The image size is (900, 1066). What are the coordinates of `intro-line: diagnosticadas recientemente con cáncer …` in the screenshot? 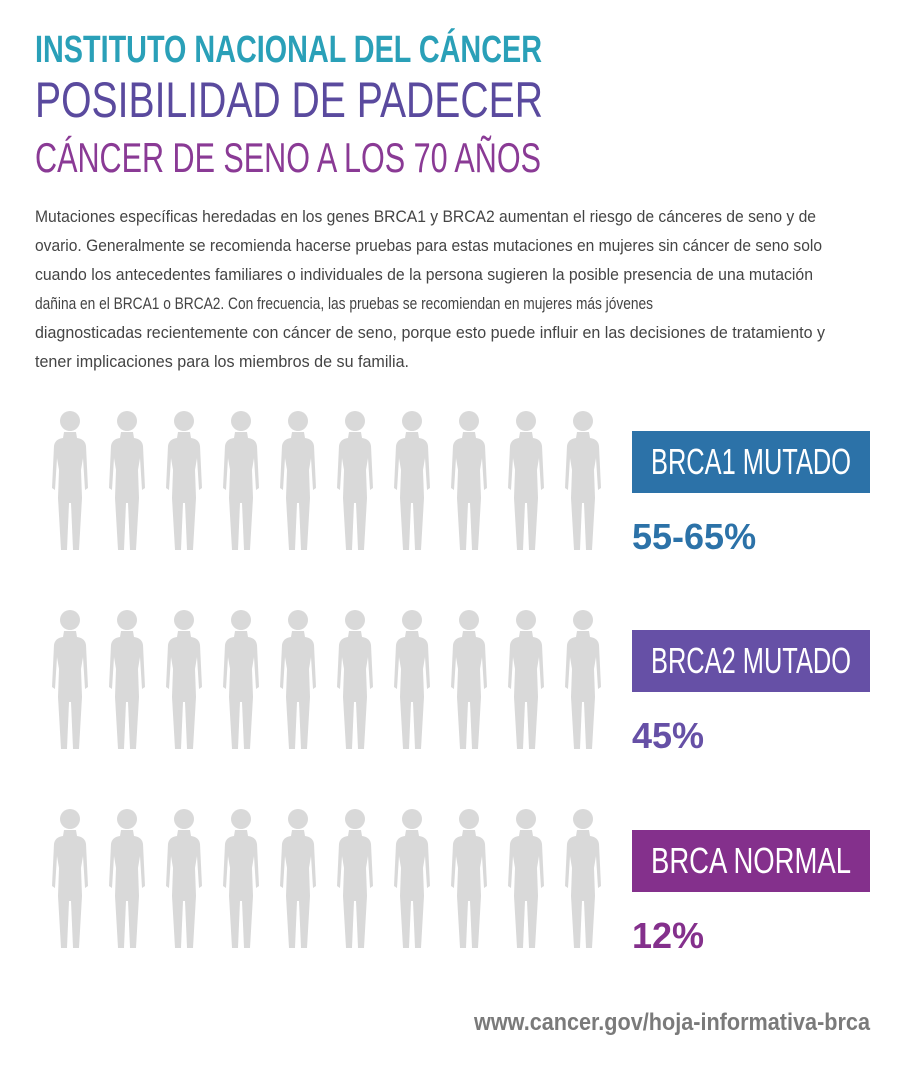 It's located at (430, 332).